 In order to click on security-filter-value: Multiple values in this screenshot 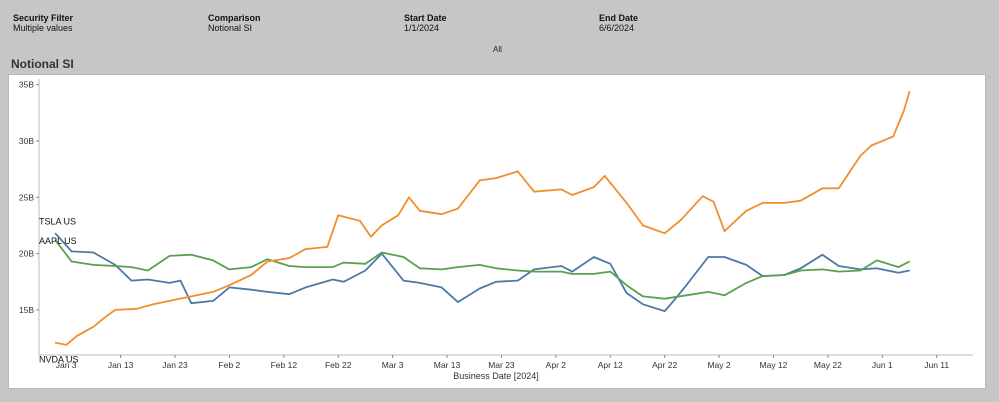, I will do `click(43, 28)`.